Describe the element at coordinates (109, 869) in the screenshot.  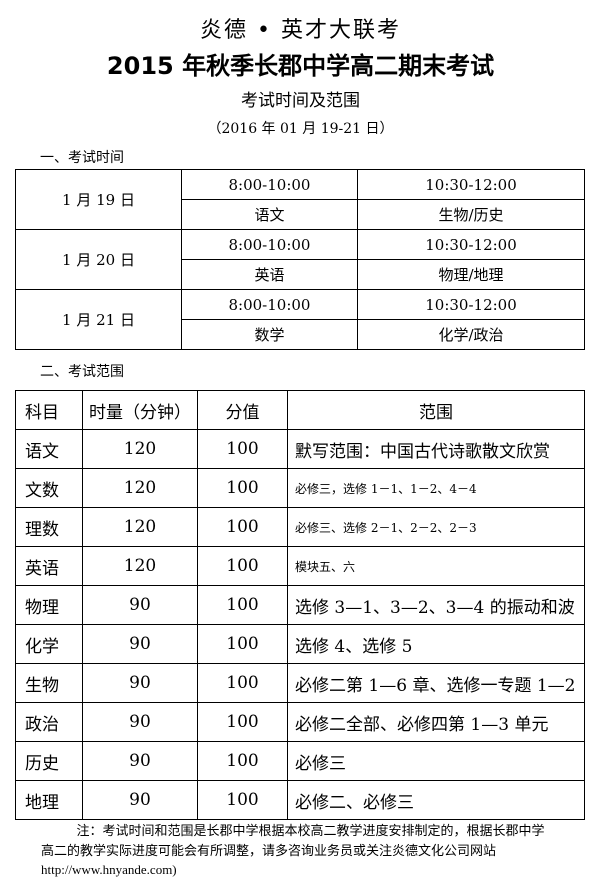
I see `website-link: http://www.hnyande.com)` at that location.